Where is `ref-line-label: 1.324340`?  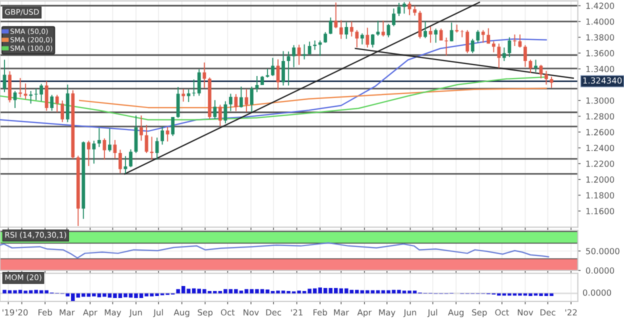
ref-line-label: 1.324340 is located at coordinates (602, 80).